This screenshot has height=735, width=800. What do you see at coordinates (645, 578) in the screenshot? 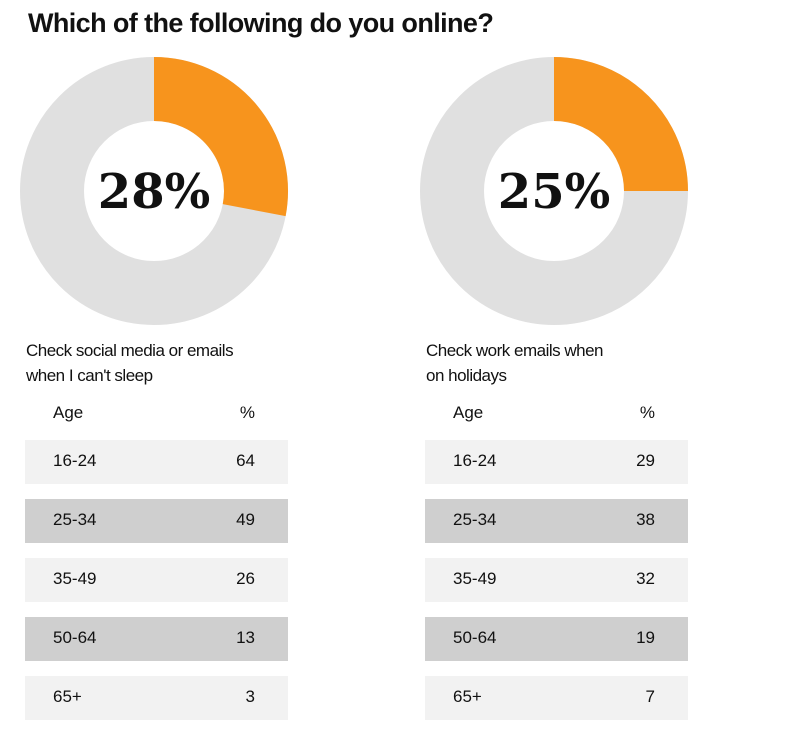
I see `row-percent: 32` at bounding box center [645, 578].